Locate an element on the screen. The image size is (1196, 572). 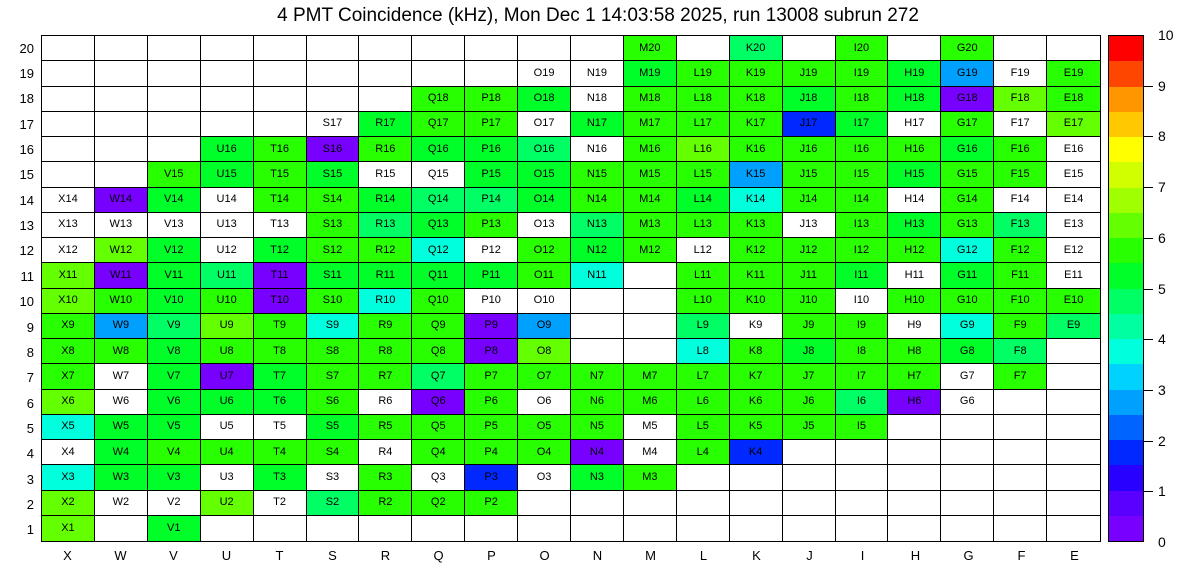
heatmap-cell-q10: Q10 is located at coordinates (439, 301).